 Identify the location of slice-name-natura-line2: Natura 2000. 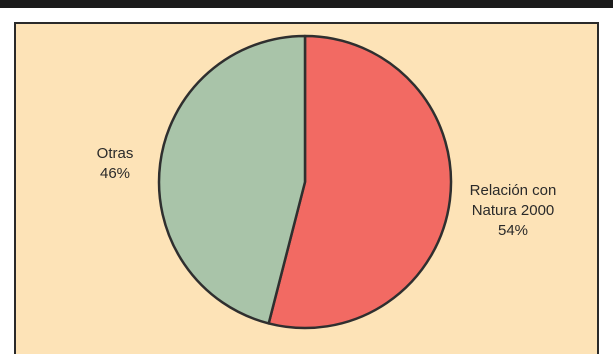
(513, 210).